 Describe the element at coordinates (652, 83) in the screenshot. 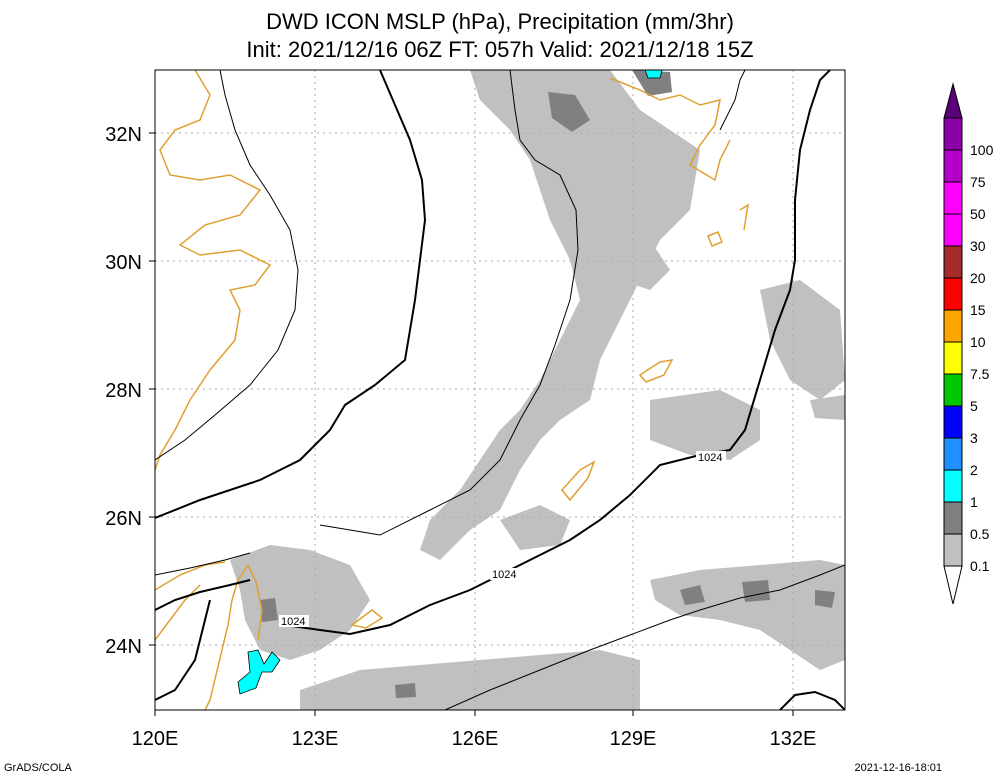

I see `precip-mid-ne` at that location.